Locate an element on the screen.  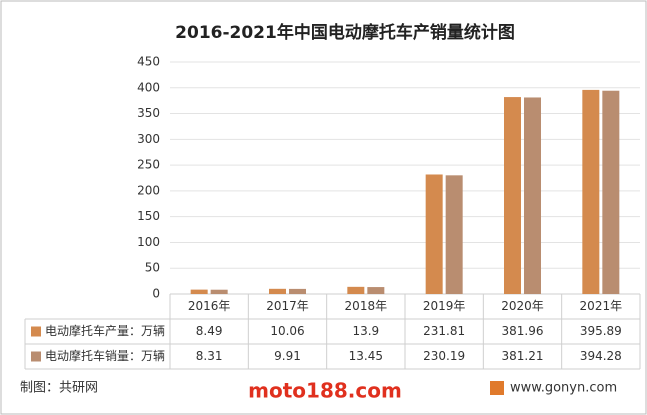
y-tick-label: 50 is located at coordinates (152, 268).